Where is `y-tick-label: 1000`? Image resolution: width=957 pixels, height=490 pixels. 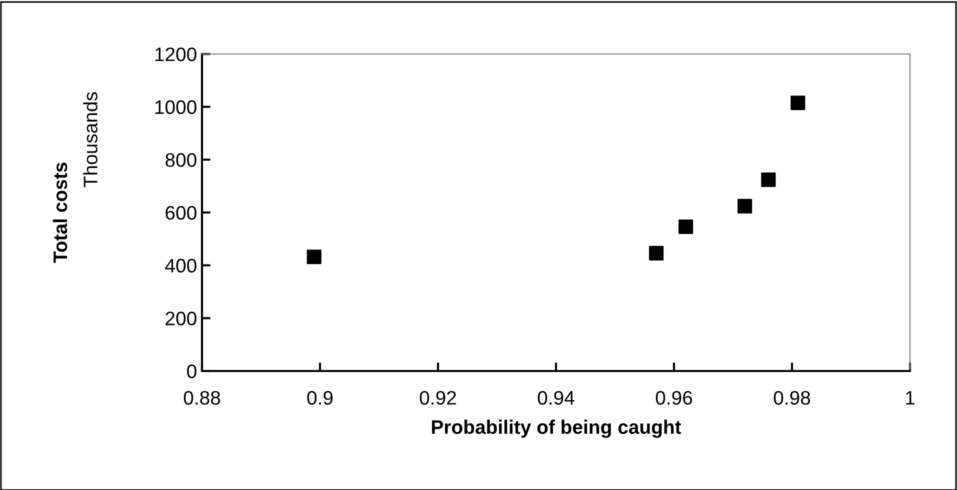
y-tick-label: 1000 is located at coordinates (175, 107).